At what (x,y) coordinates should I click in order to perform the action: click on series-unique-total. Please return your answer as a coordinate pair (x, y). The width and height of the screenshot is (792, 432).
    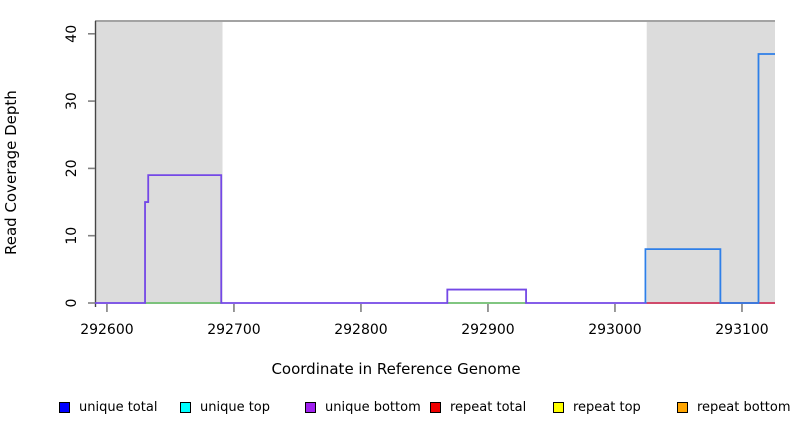
    Looking at the image, I should click on (709, 178).